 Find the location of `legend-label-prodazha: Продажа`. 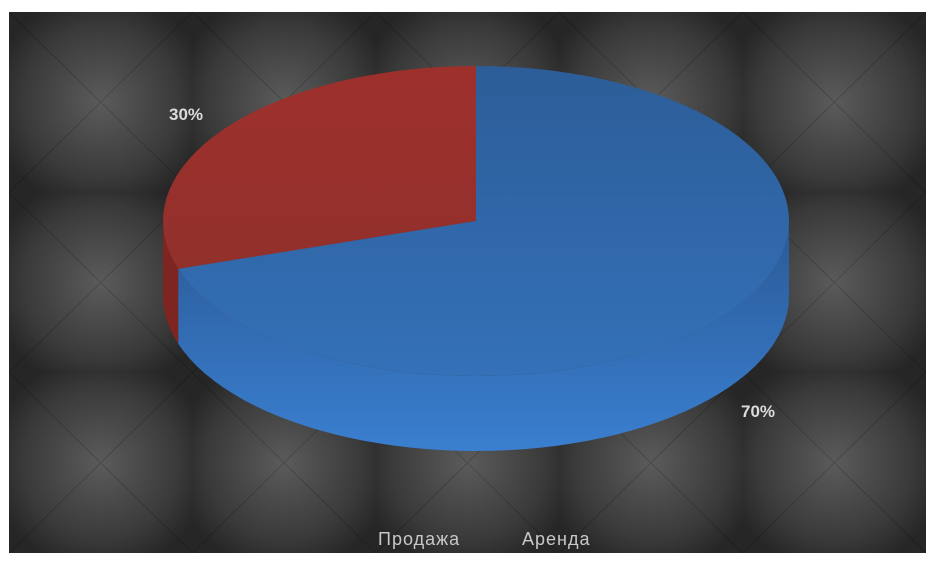

legend-label-prodazha: Продажа is located at coordinates (419, 539).